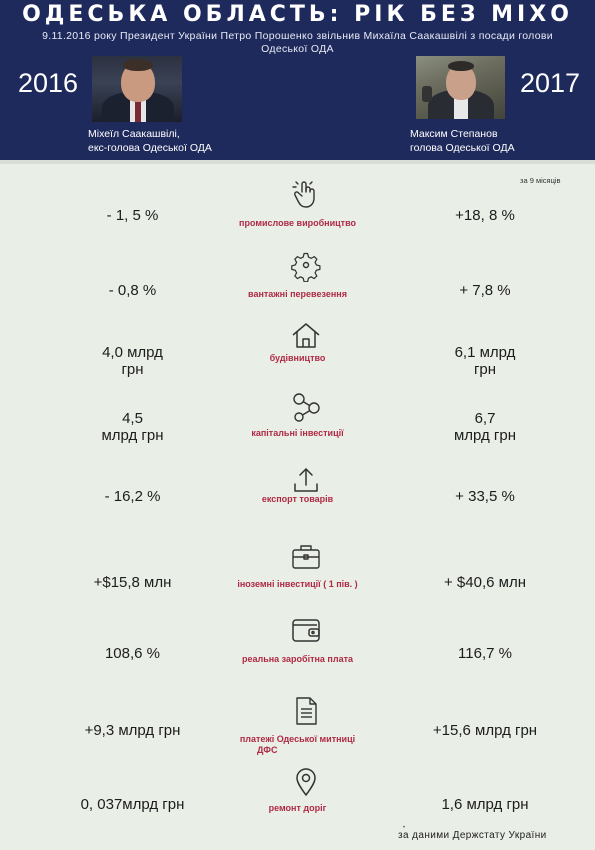 The image size is (595, 850). What do you see at coordinates (297, 162) in the screenshot?
I see `divider` at bounding box center [297, 162].